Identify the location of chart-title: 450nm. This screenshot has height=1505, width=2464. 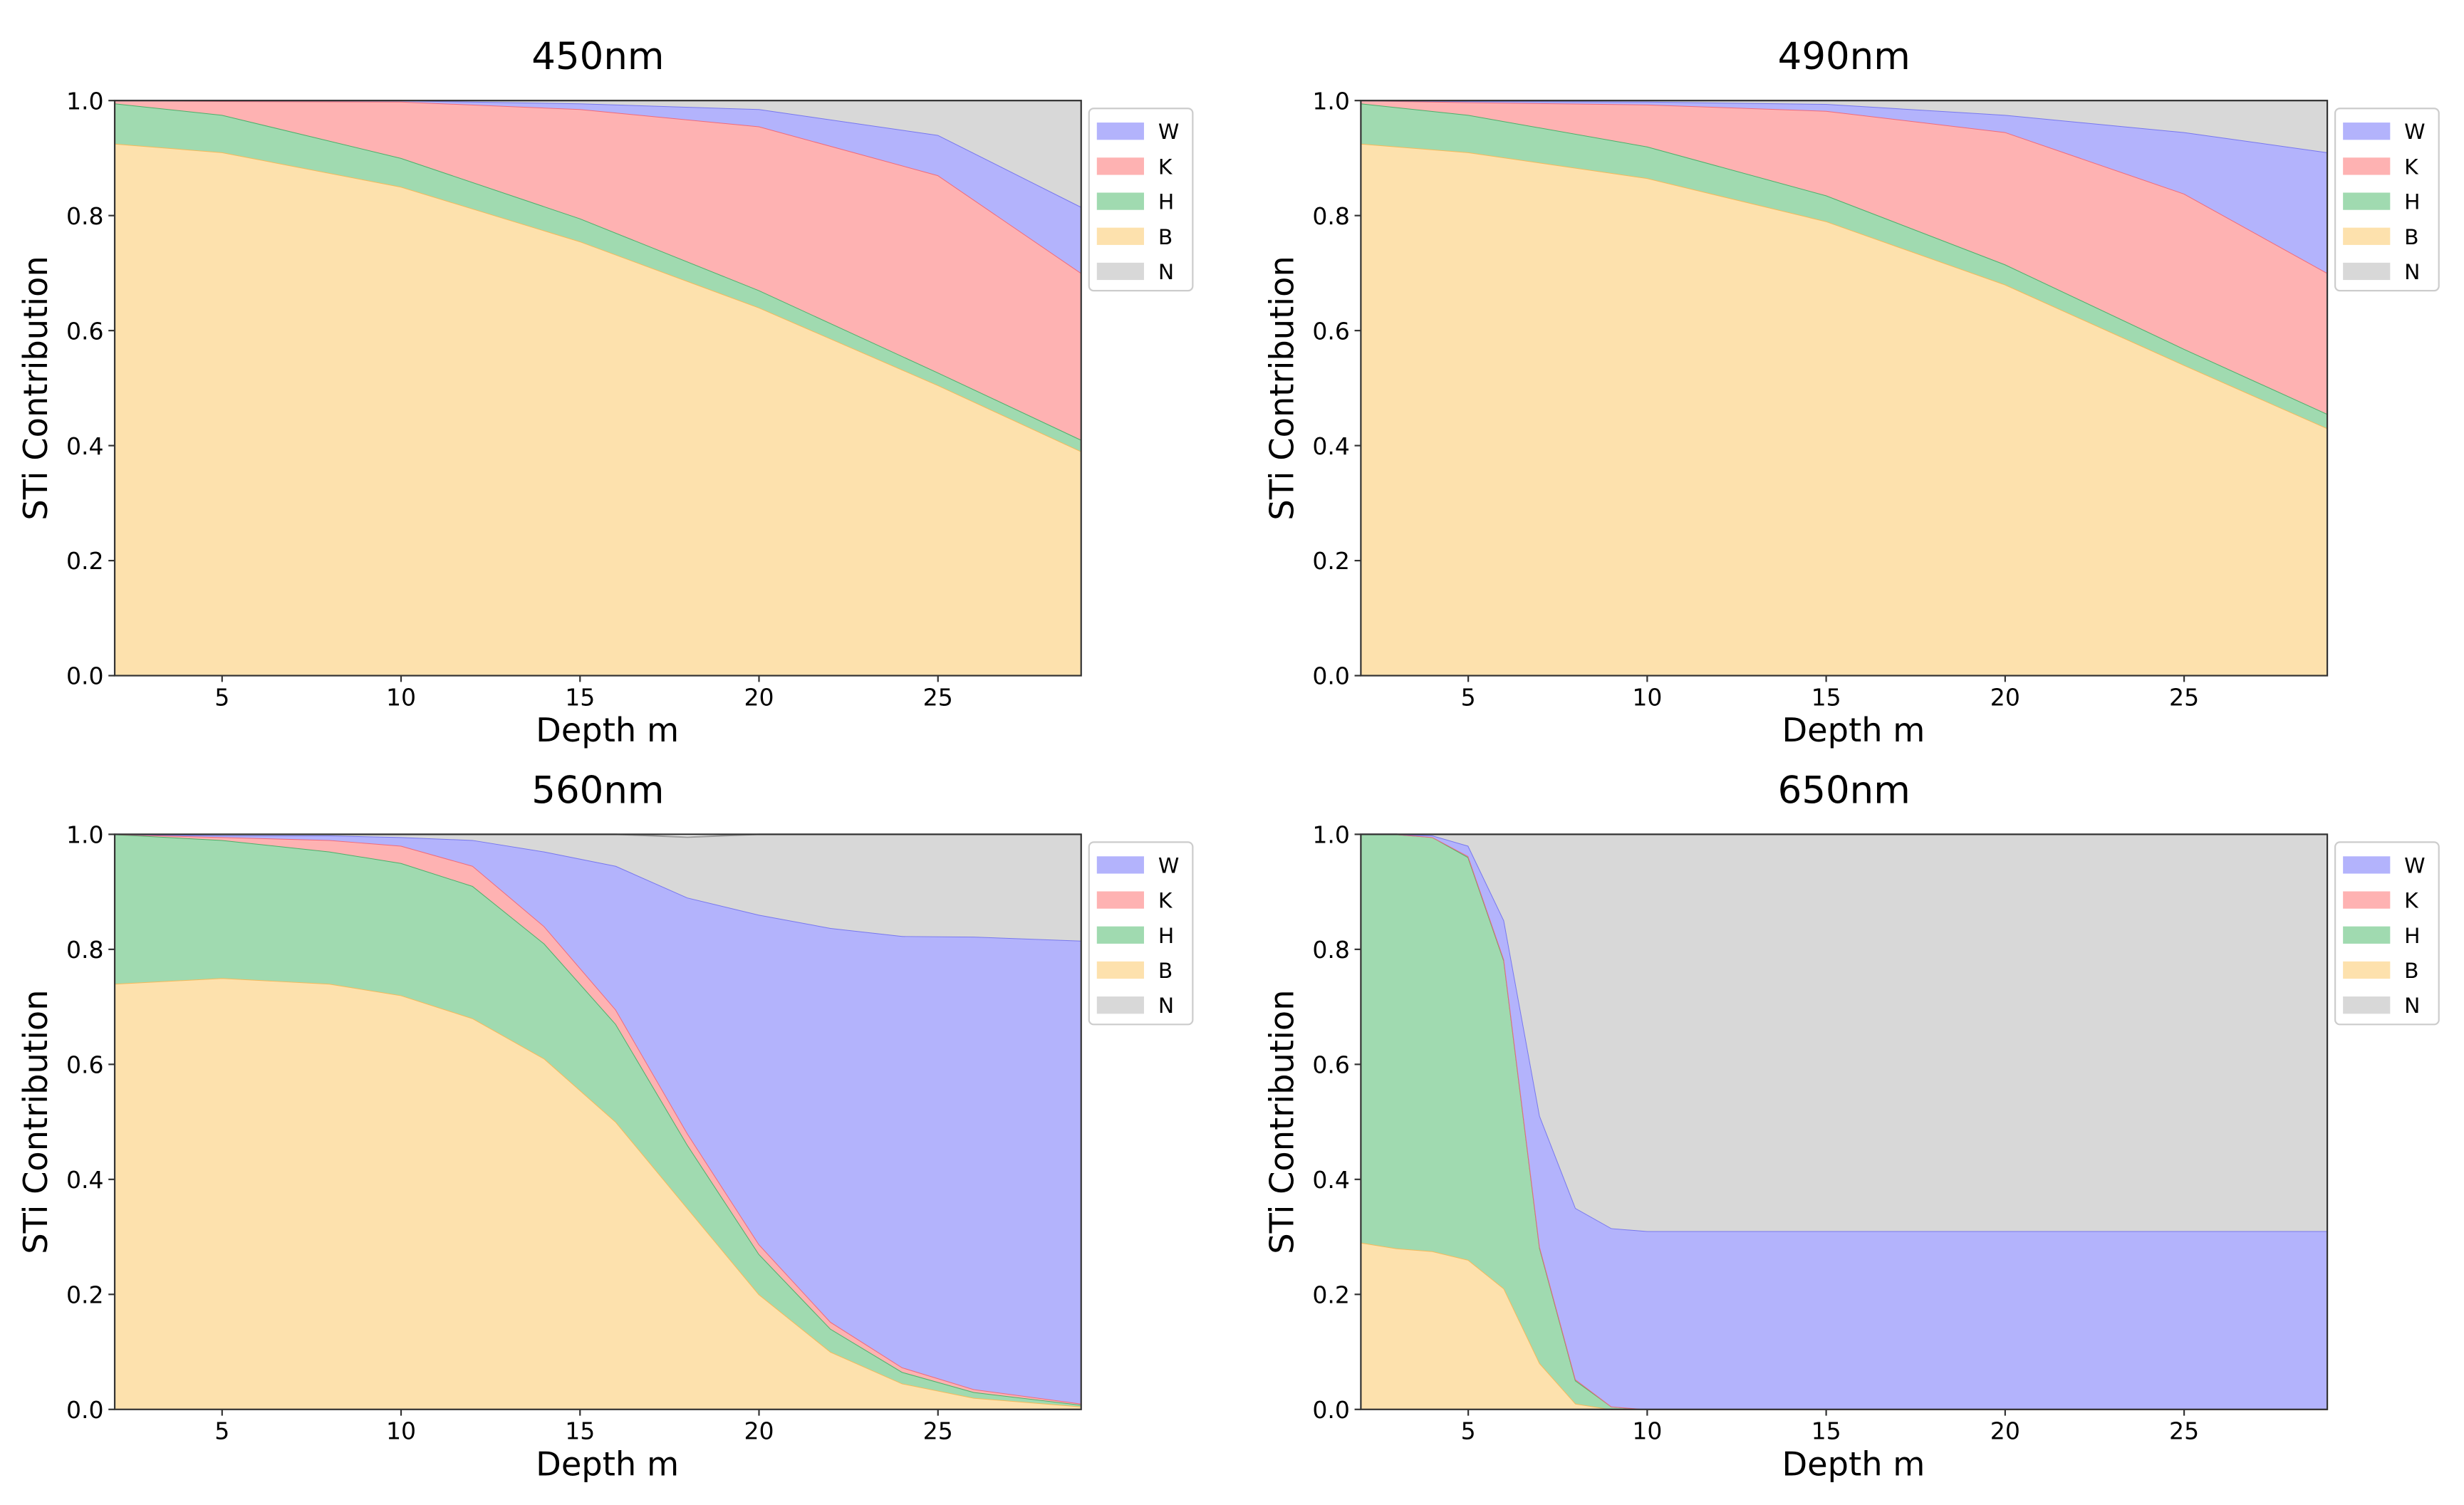
(597, 57).